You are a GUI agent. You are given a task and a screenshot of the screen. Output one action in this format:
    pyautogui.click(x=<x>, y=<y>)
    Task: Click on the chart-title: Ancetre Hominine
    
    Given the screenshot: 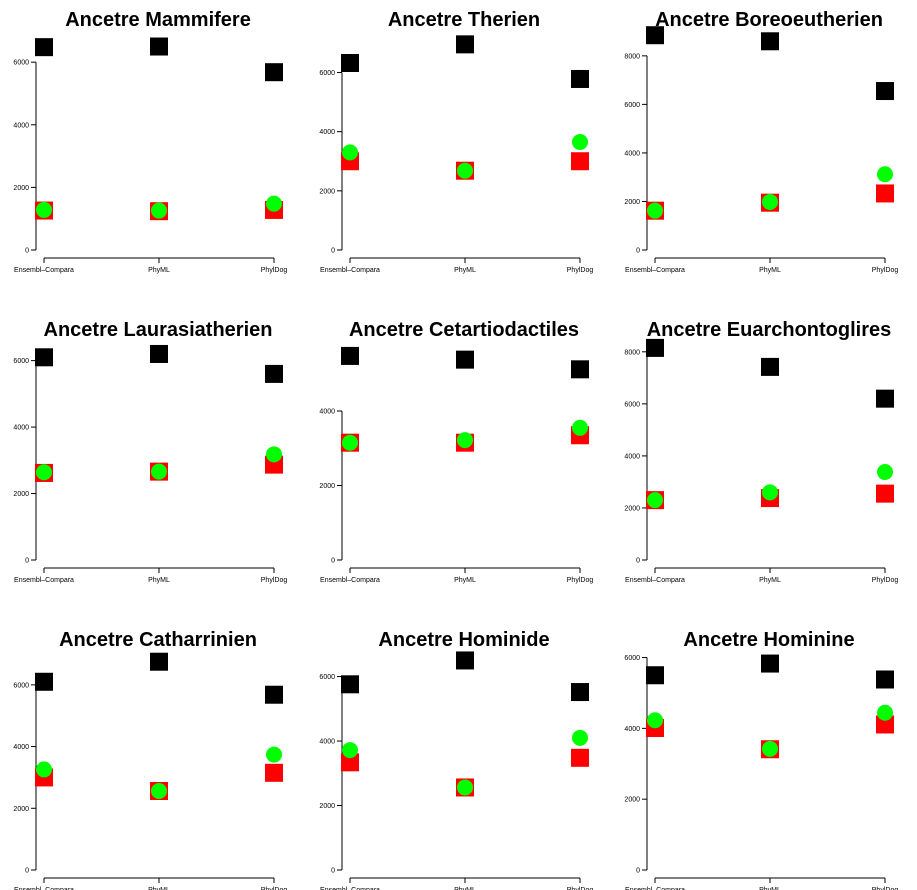 What is the action you would take?
    pyautogui.click(x=768, y=640)
    